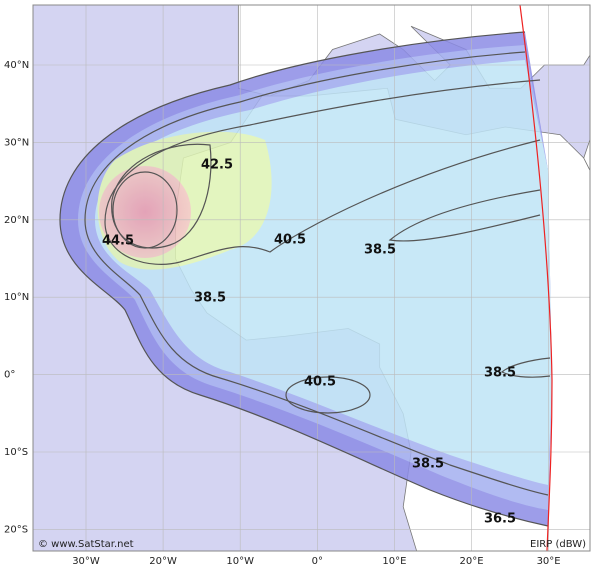  Describe the element at coordinates (16, 142) in the screenshot. I see `latitude-label: 30°N` at that location.